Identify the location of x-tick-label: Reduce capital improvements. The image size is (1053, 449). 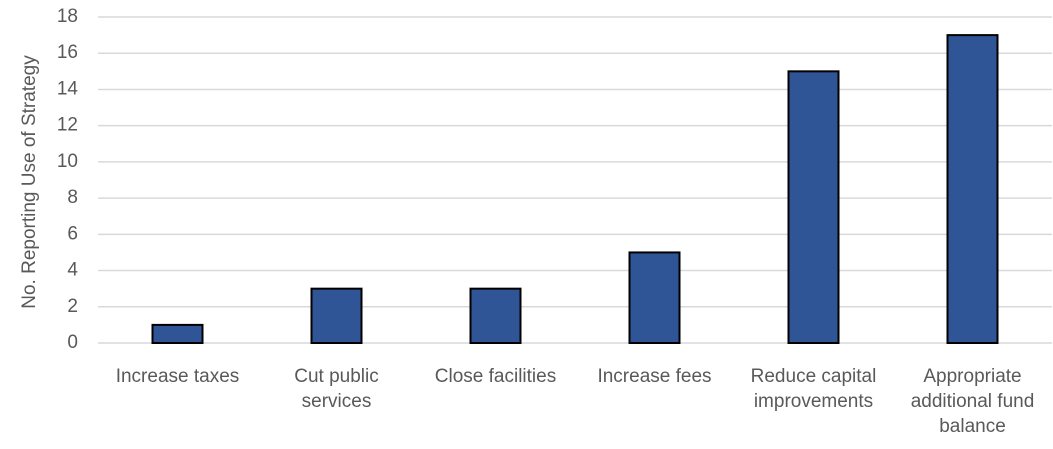
(813, 389).